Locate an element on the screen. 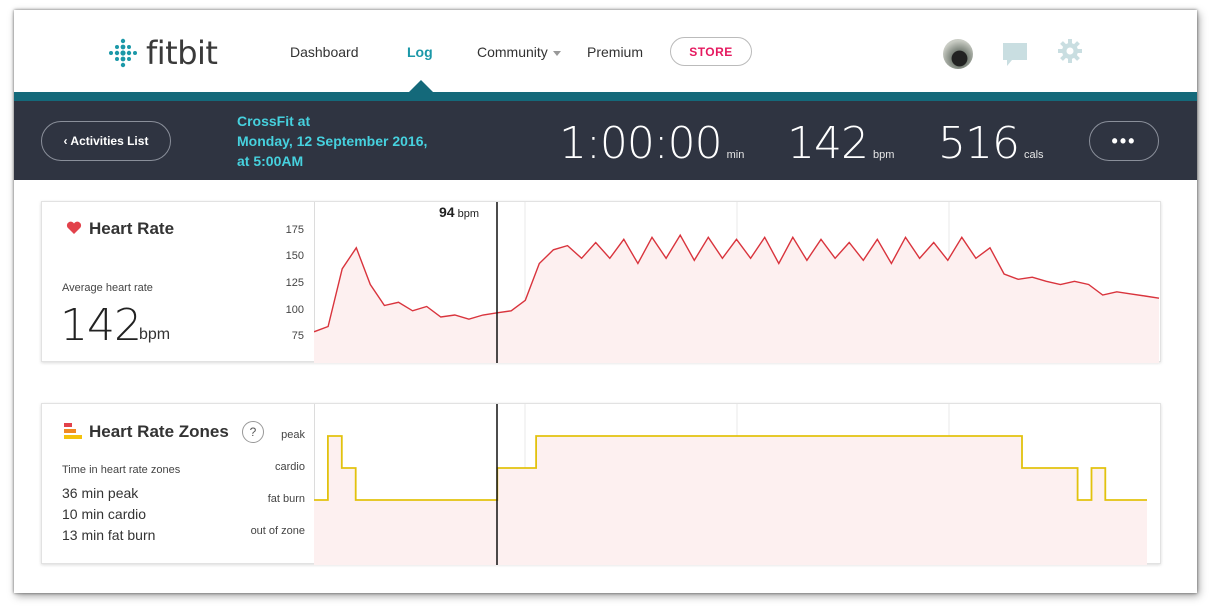  activity-time: at 5:00AM is located at coordinates (270, 161).